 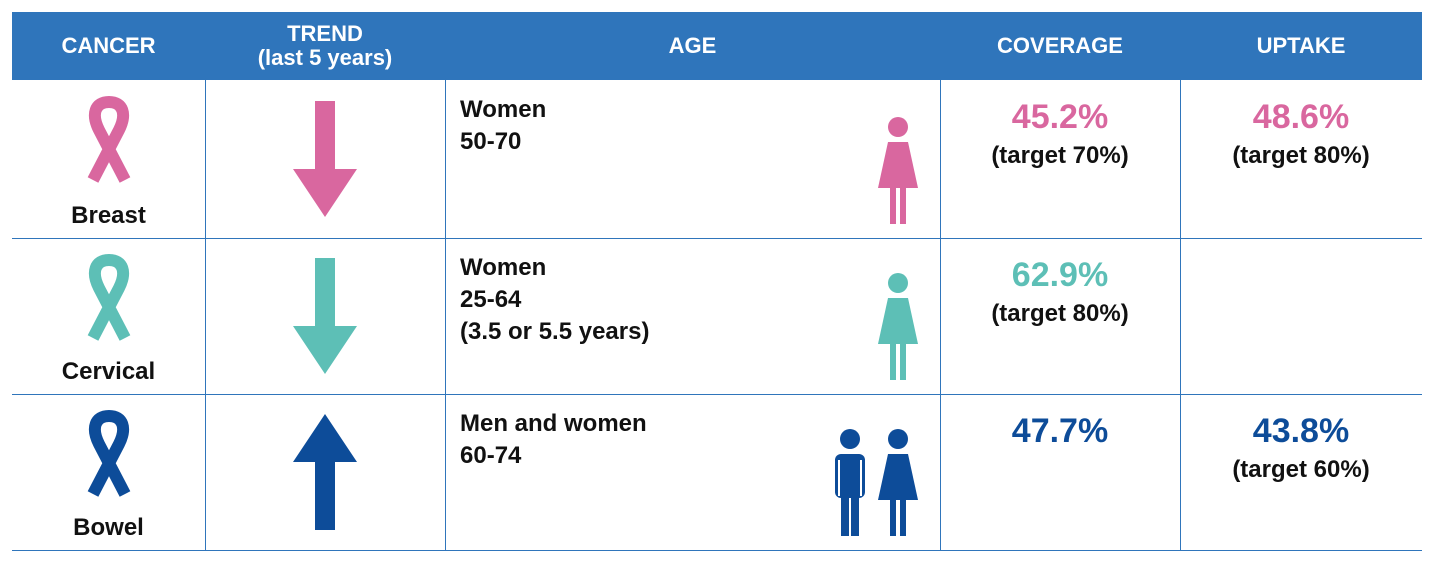 I want to click on coverage-value: 45.2%, so click(x=1060, y=117).